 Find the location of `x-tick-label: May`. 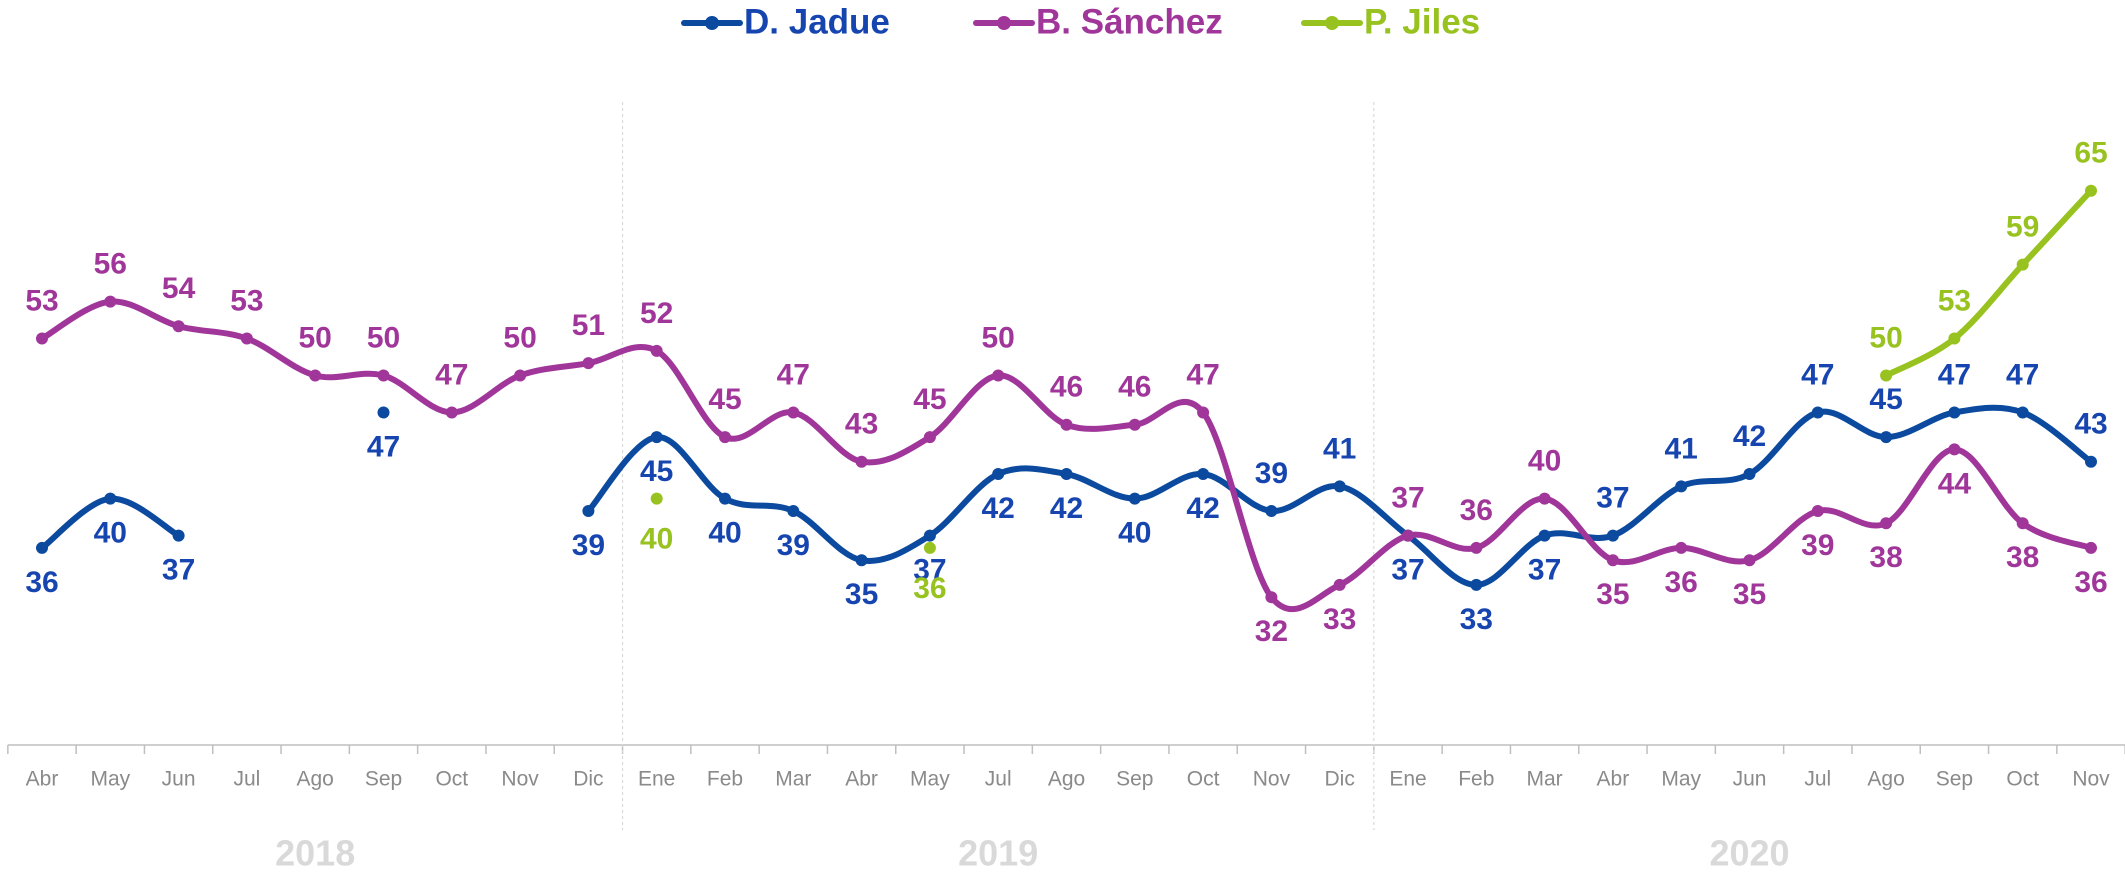

x-tick-label: May is located at coordinates (1681, 779).